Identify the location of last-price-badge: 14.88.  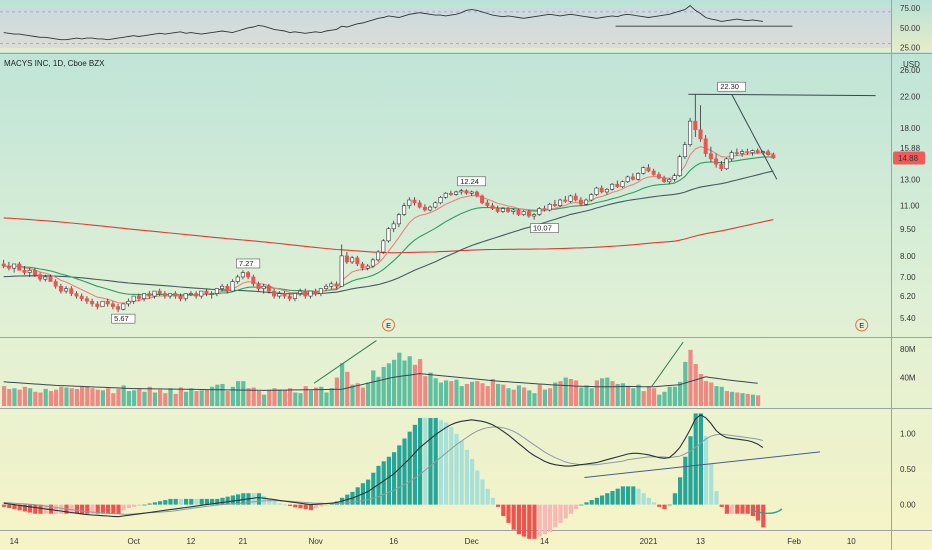
(909, 158).